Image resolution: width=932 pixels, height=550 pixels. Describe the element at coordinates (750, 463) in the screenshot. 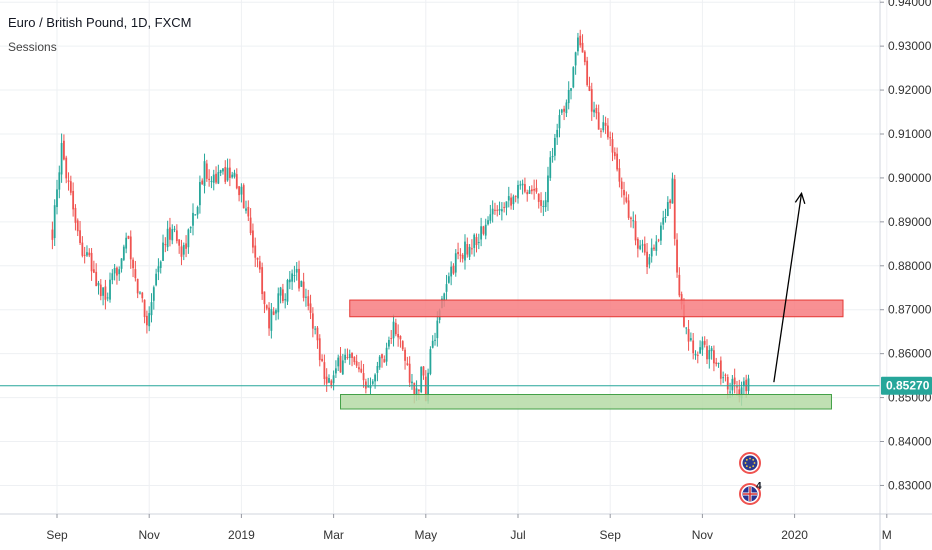

I see `eu-event-icon` at that location.